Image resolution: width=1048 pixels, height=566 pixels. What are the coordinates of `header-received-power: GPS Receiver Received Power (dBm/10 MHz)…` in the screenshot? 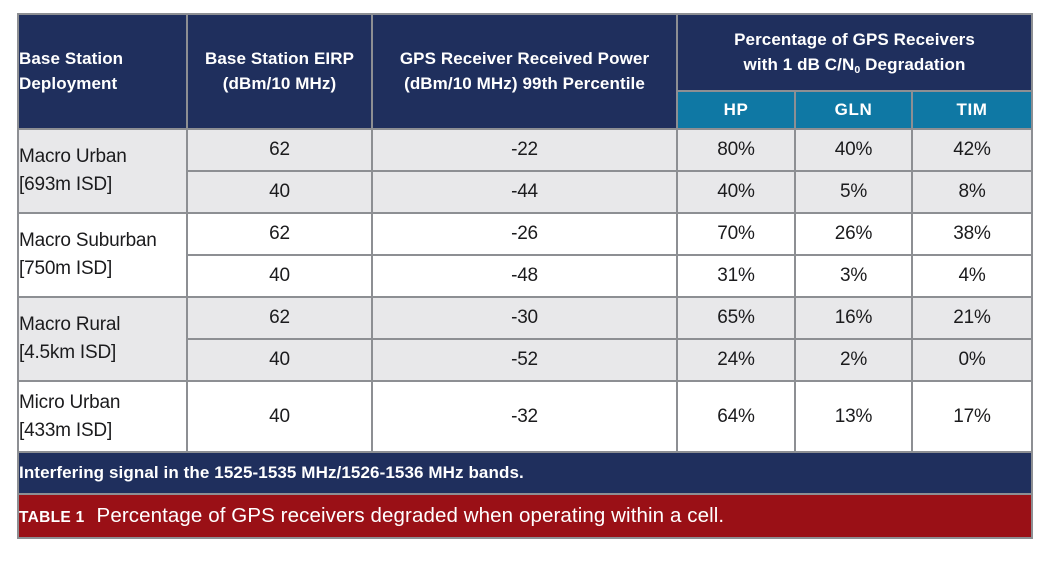 It's located at (524, 71).